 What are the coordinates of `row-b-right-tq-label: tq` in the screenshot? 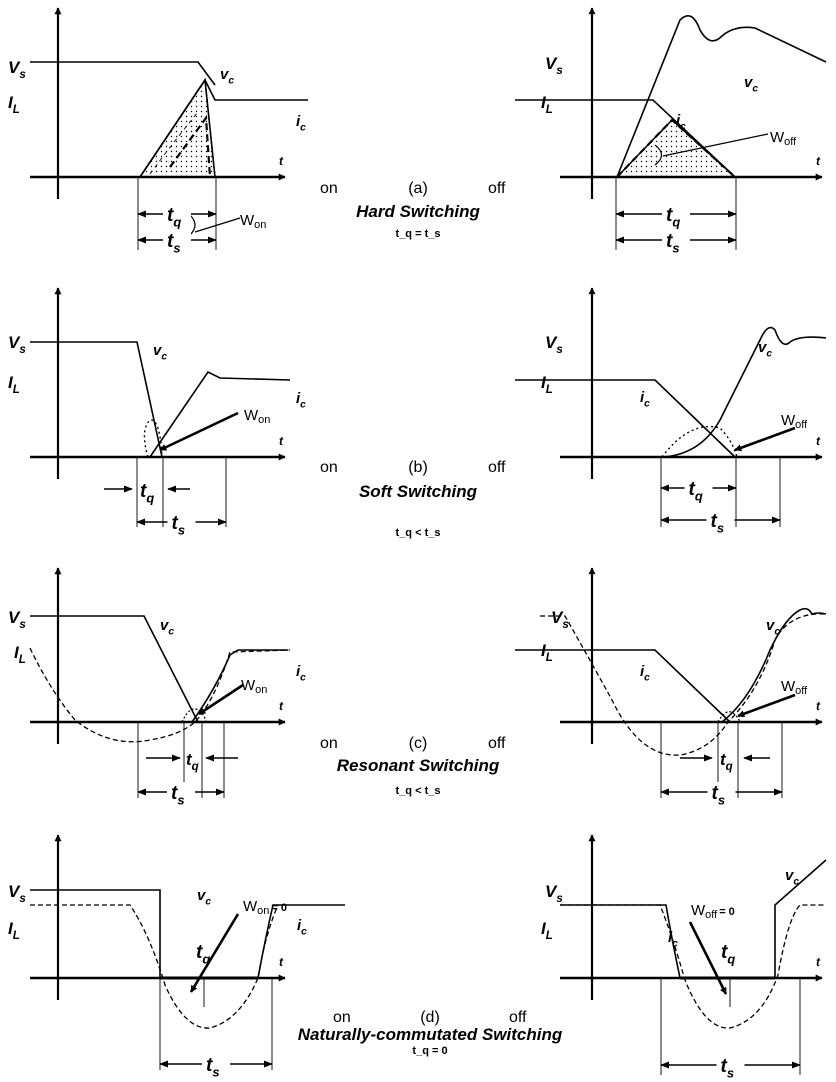 It's located at (696, 491).